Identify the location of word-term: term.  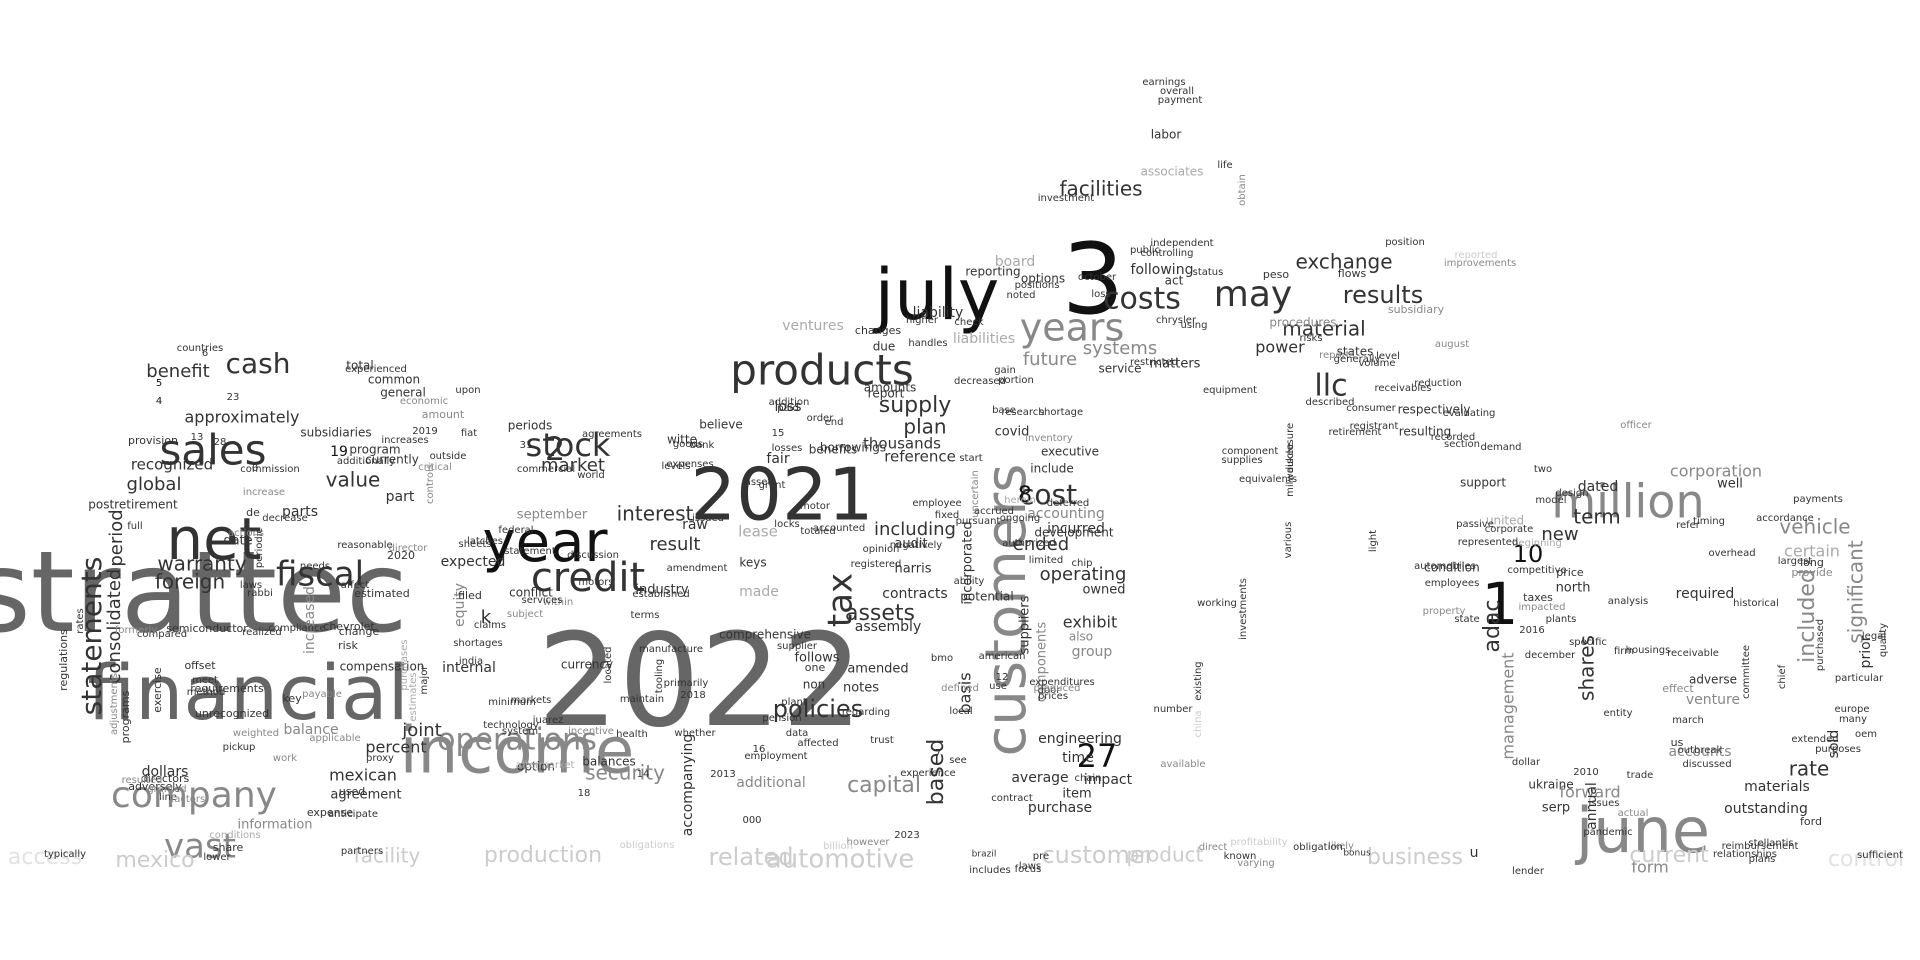
(1597, 517).